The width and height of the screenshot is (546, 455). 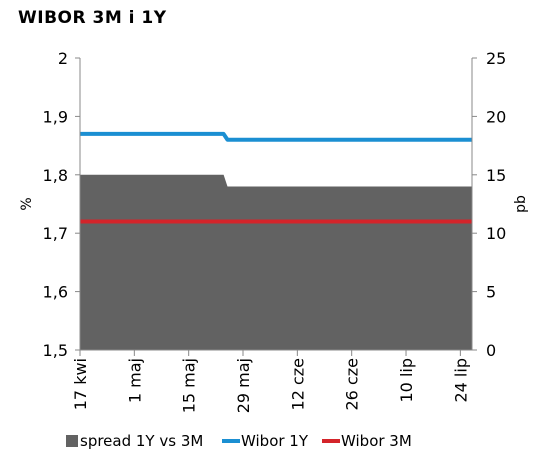 I want to click on left-tick-label: 1,7, so click(x=55, y=233).